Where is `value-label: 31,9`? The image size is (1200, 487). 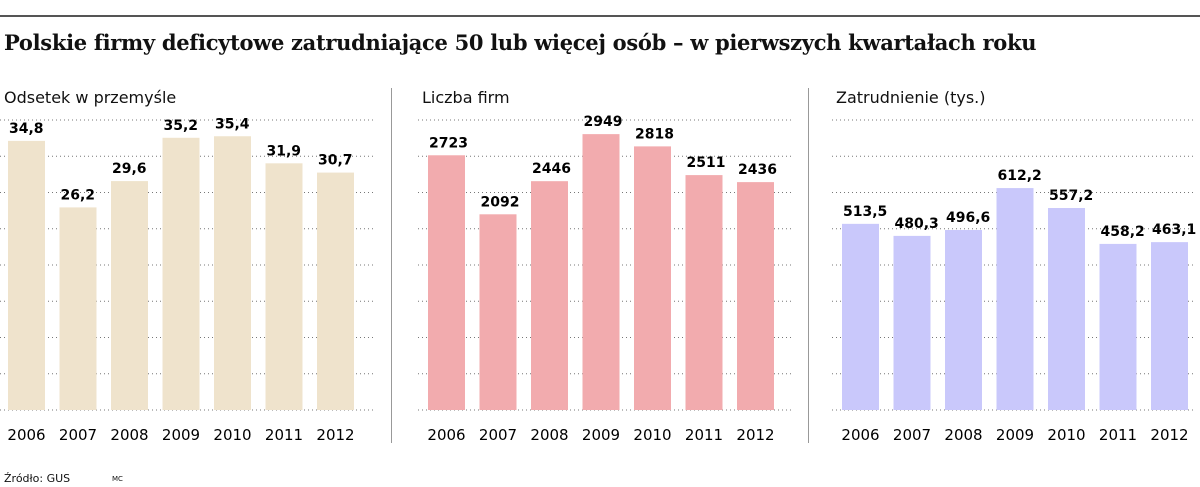 value-label: 31,9 is located at coordinates (284, 151).